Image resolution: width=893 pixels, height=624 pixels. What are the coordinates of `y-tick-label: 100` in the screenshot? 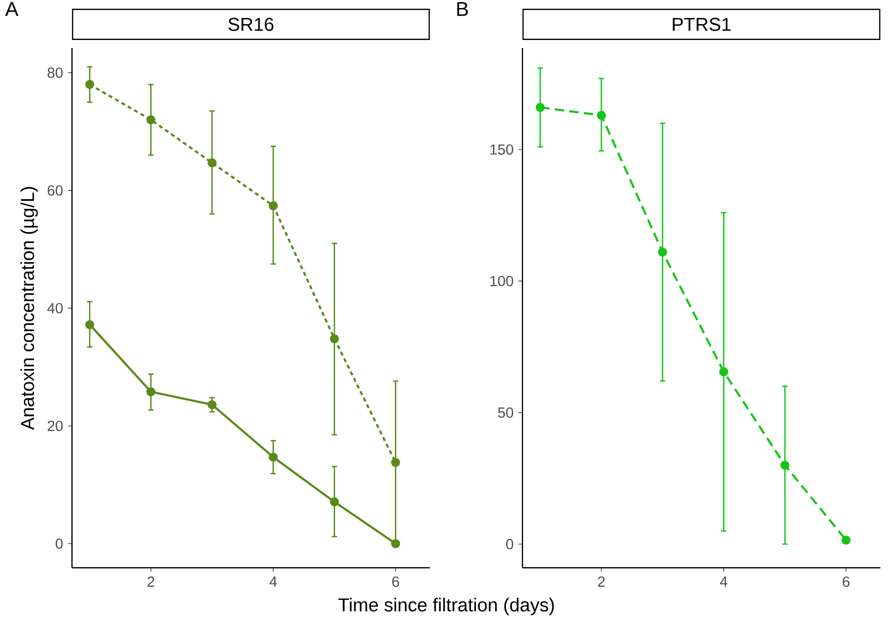 It's located at (502, 281).